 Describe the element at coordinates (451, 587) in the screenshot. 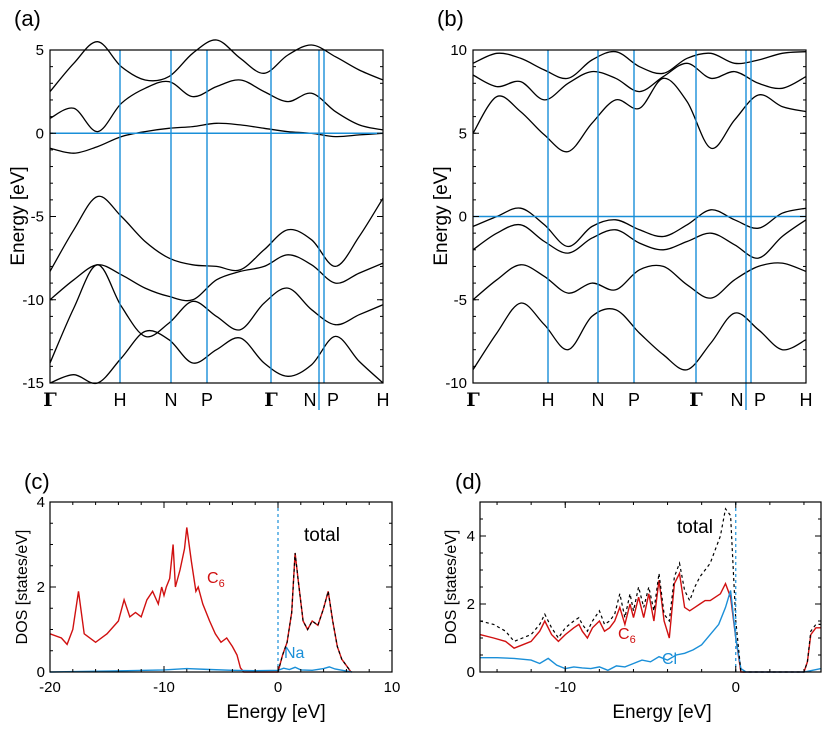

I see `ylabel-d: DOS [states/eV]` at that location.